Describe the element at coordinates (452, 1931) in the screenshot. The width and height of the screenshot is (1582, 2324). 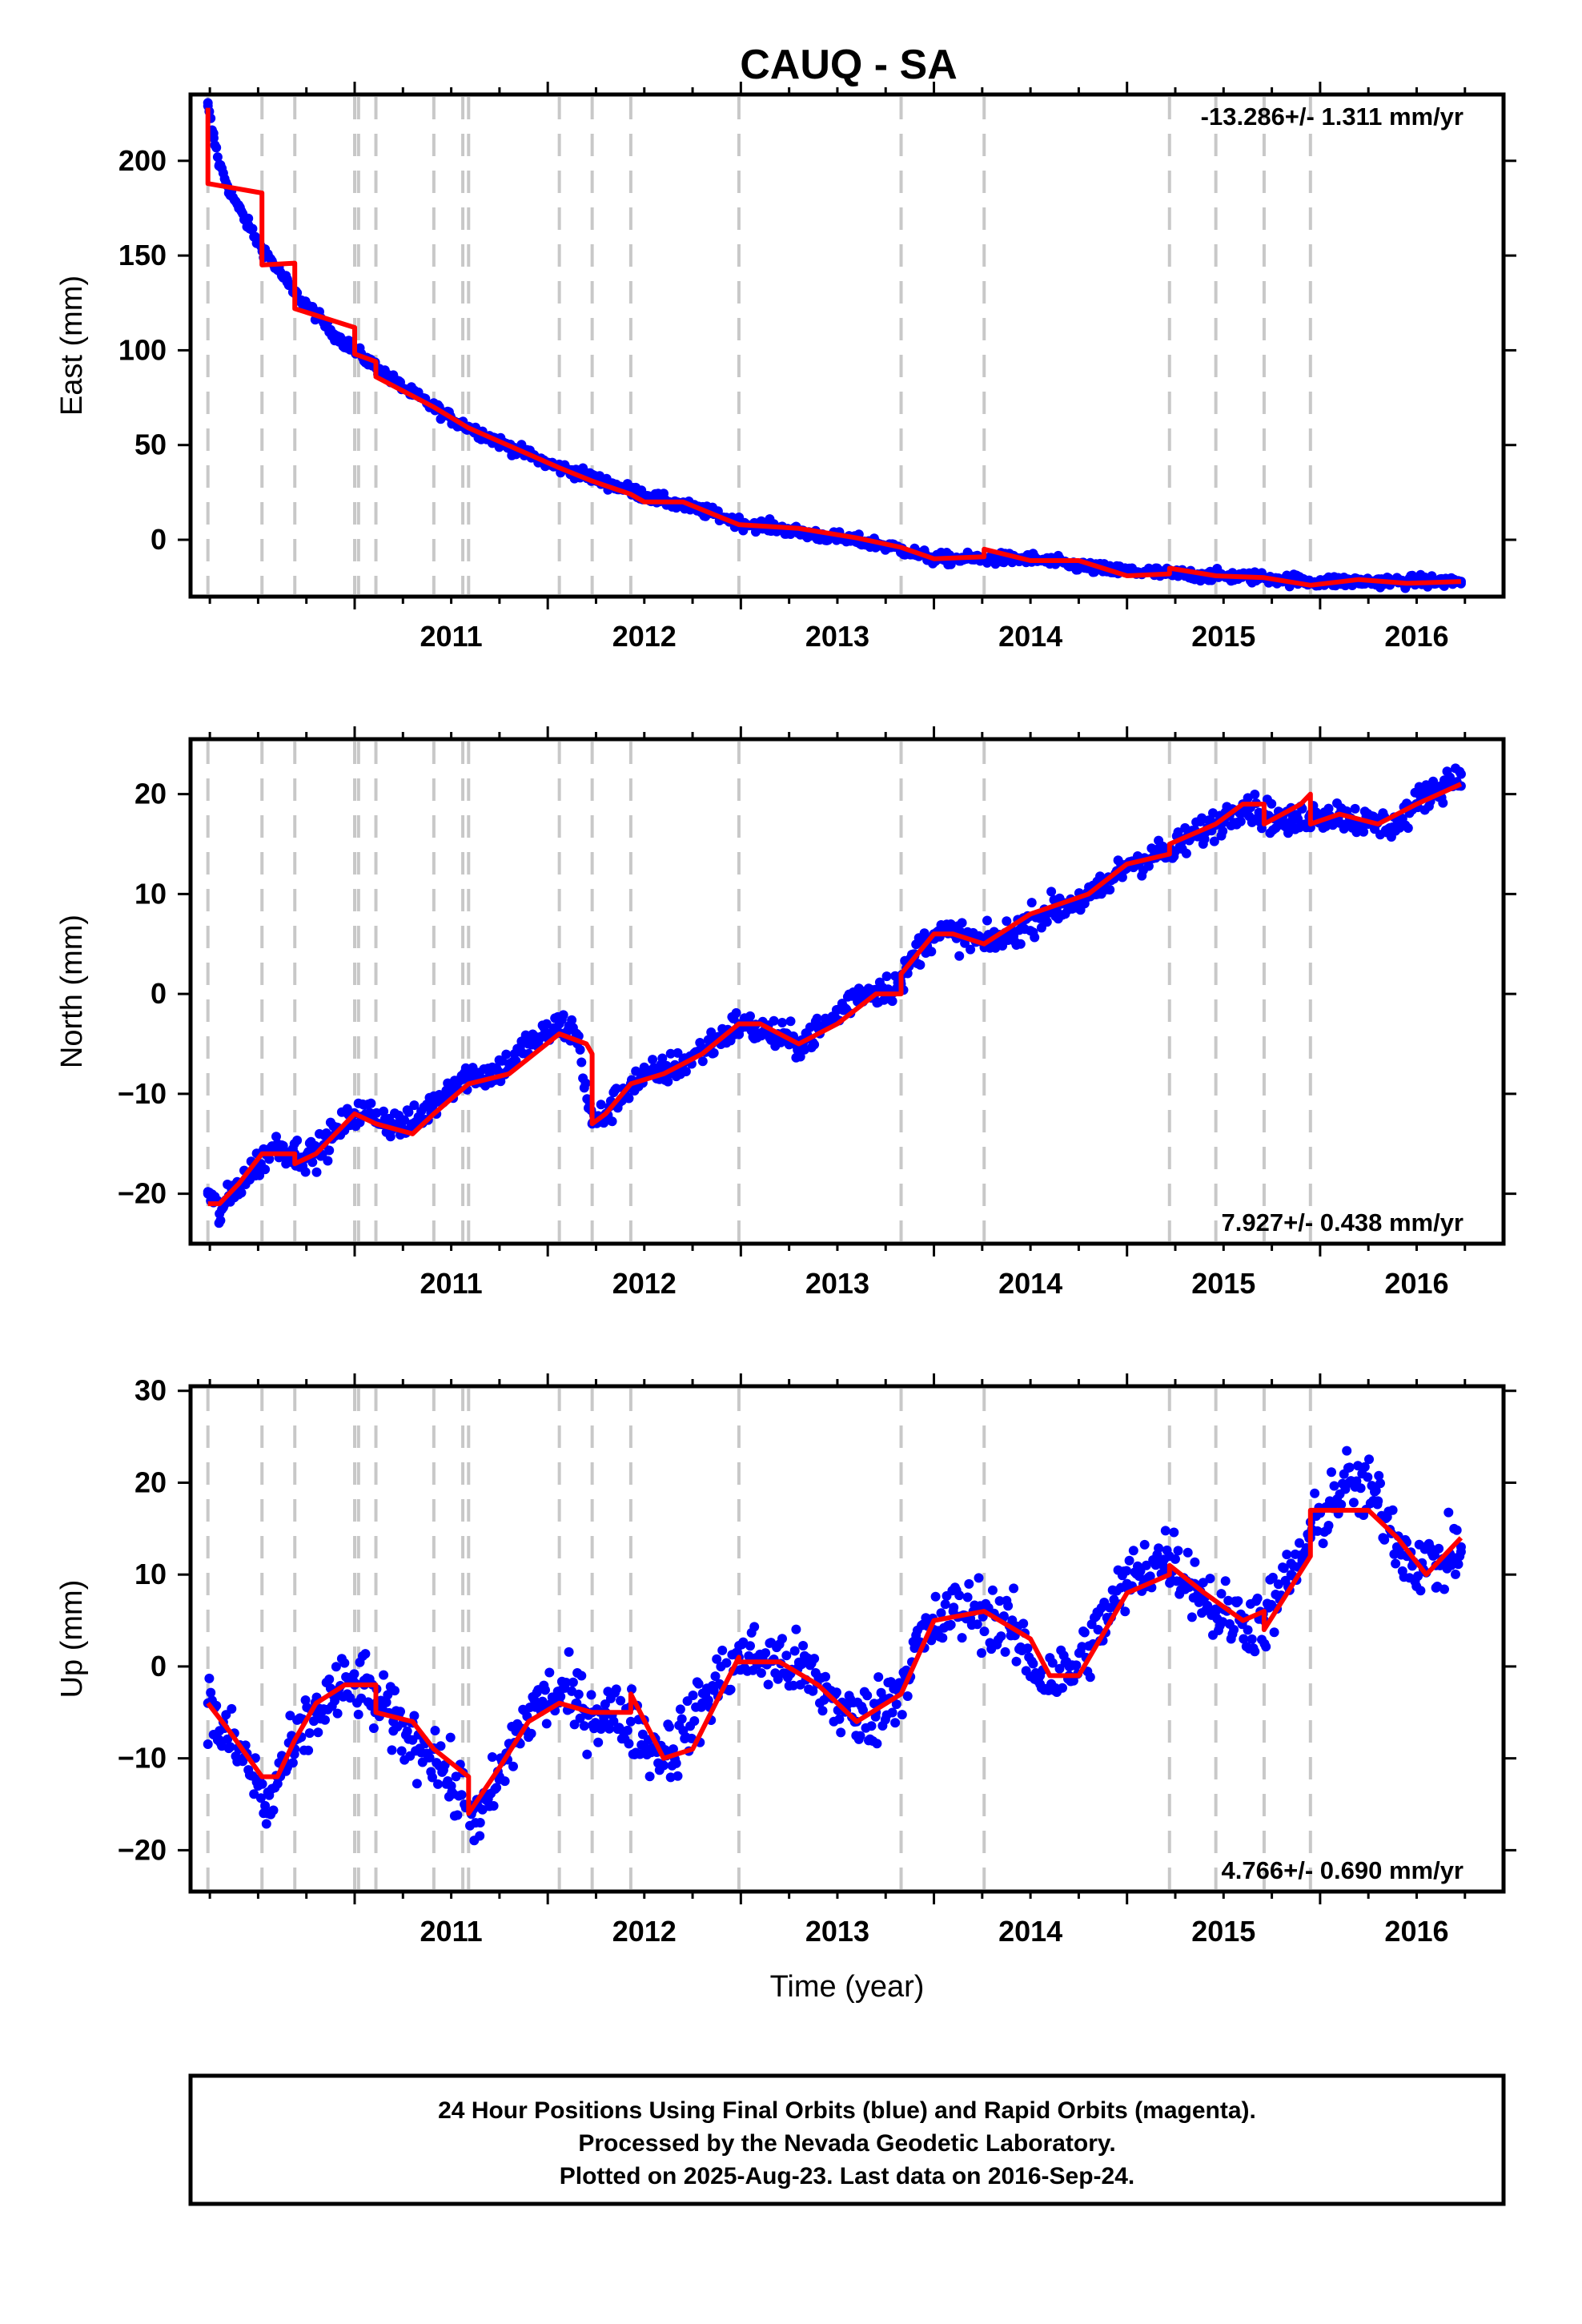
I see `x-tick-label: 2011` at that location.